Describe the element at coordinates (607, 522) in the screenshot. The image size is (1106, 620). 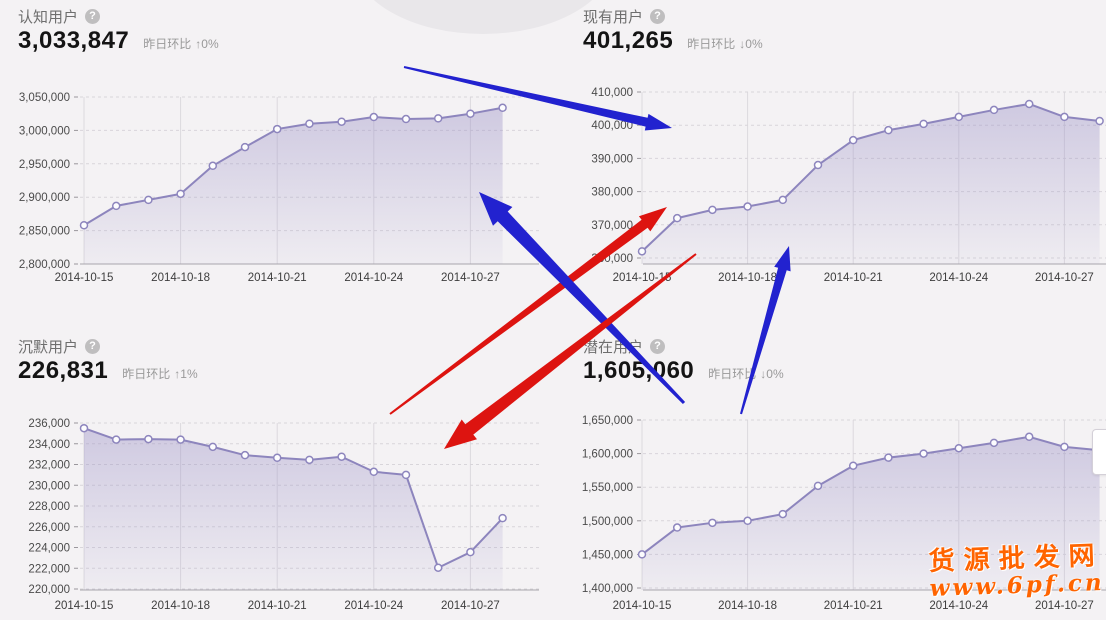
I see `svg-text: 1,500,000` at that location.